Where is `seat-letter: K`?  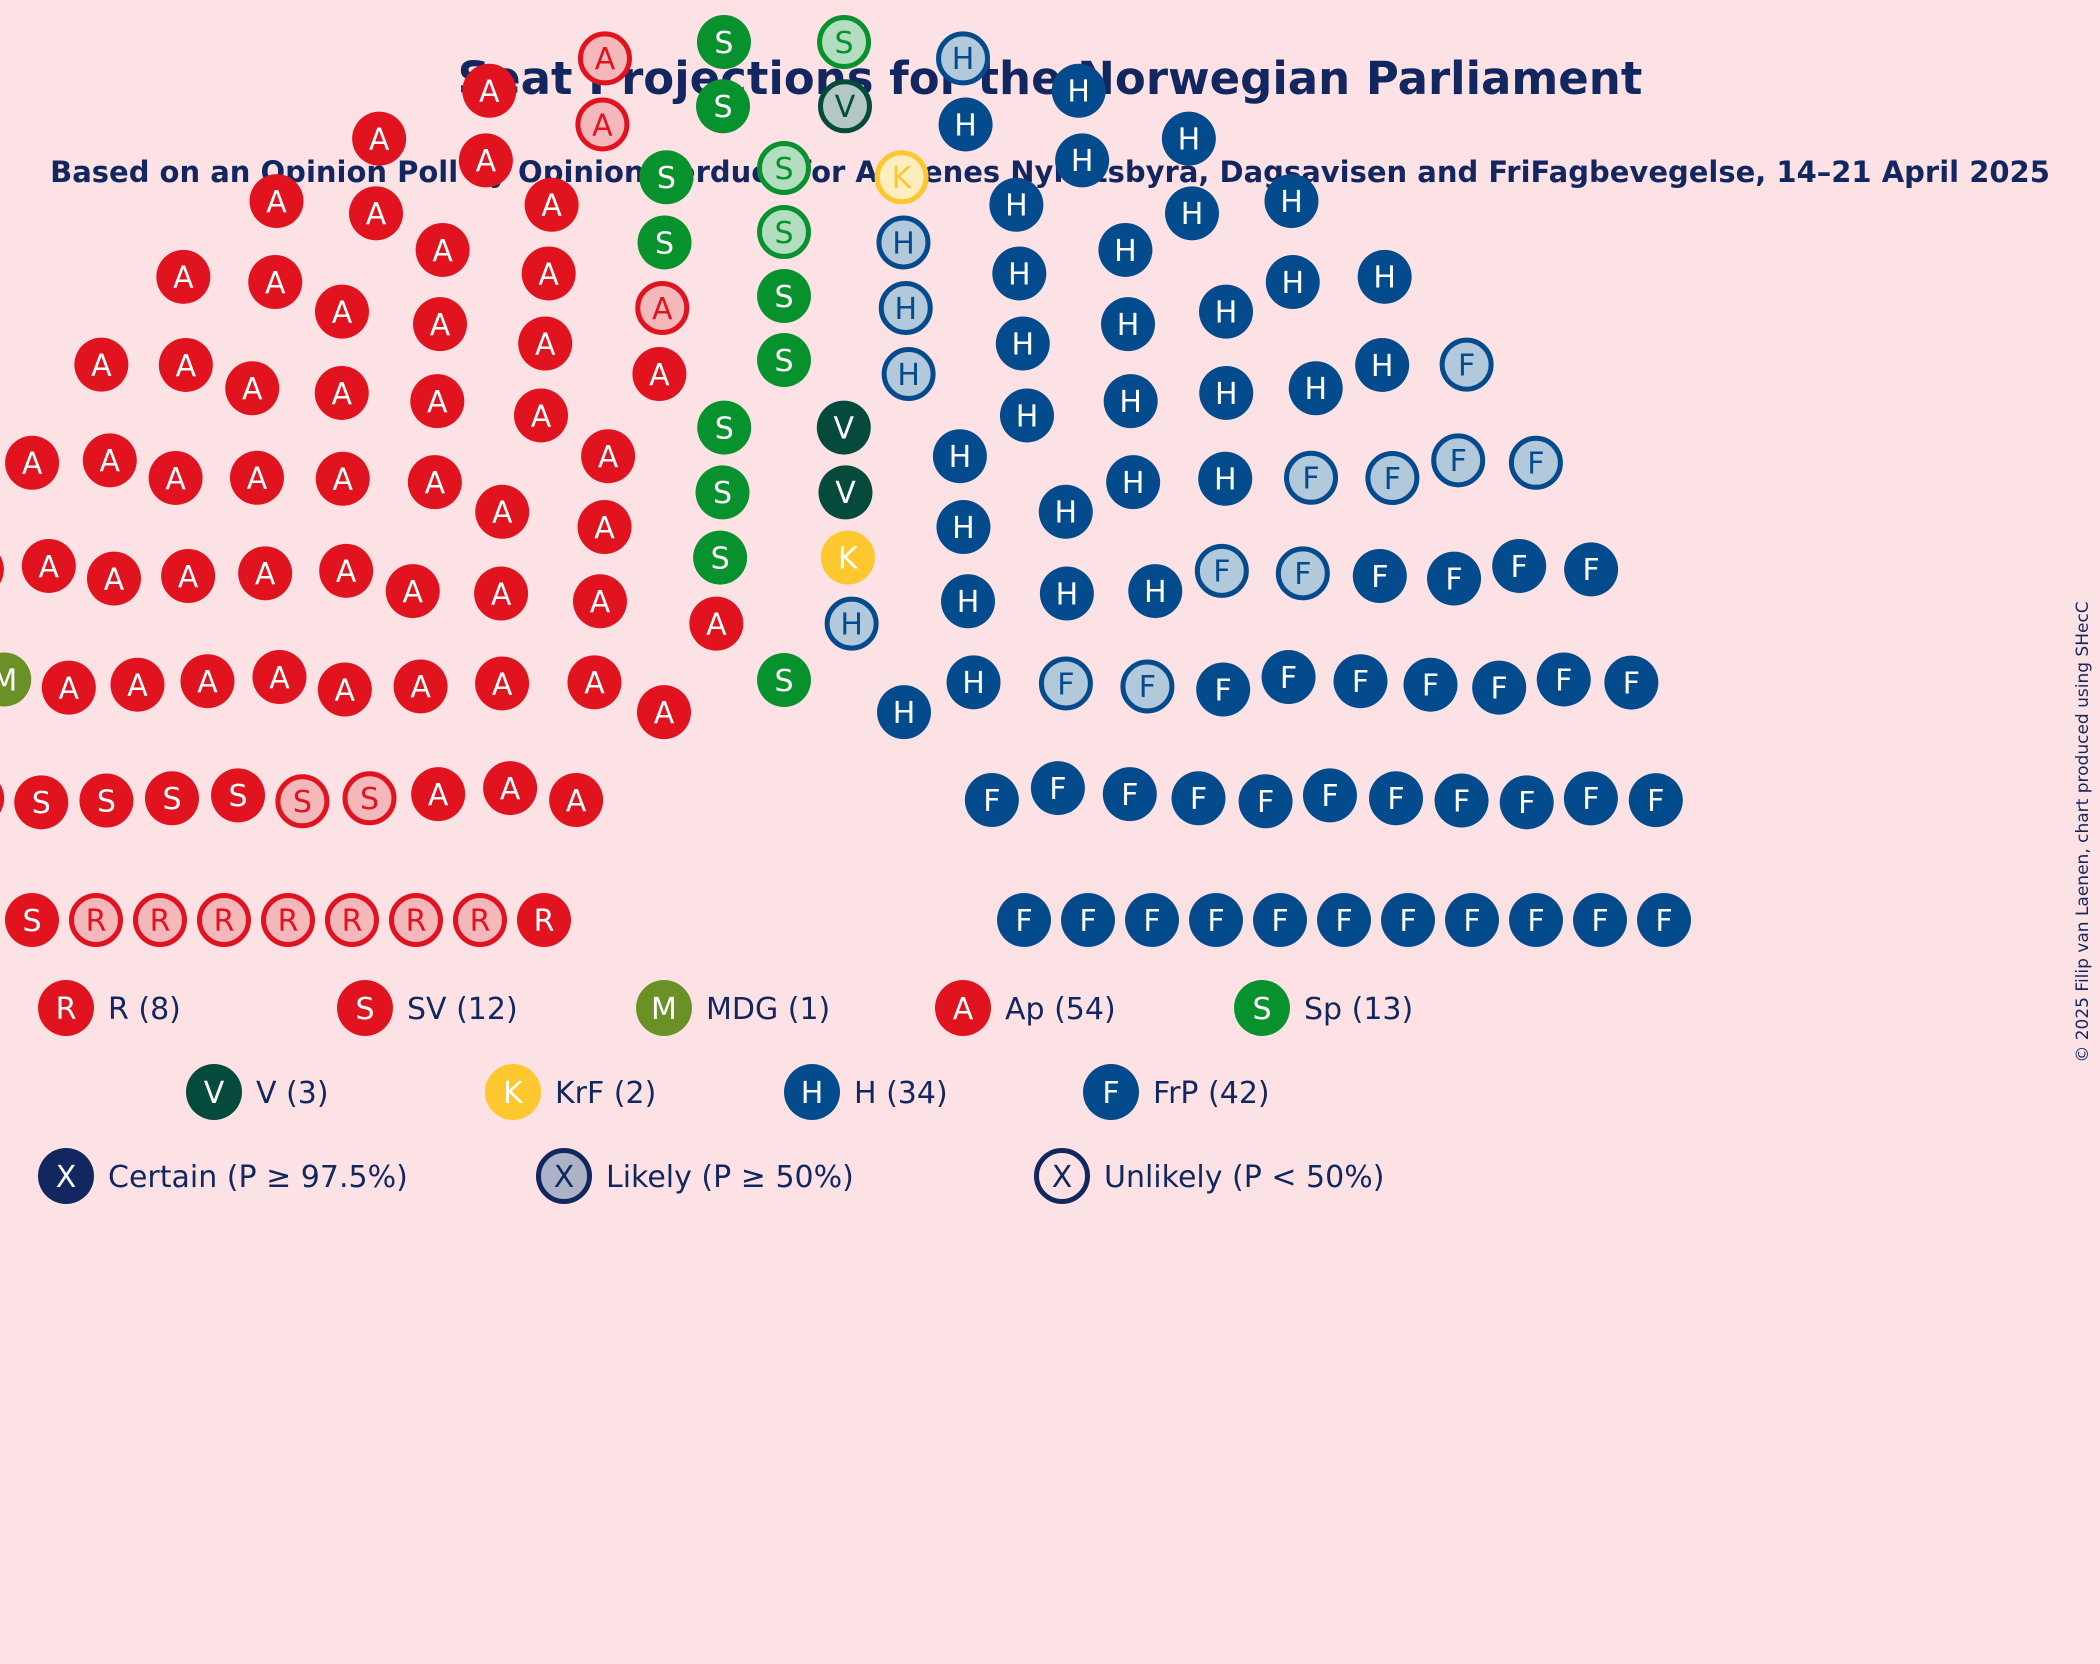
seat-letter: K is located at coordinates (902, 178).